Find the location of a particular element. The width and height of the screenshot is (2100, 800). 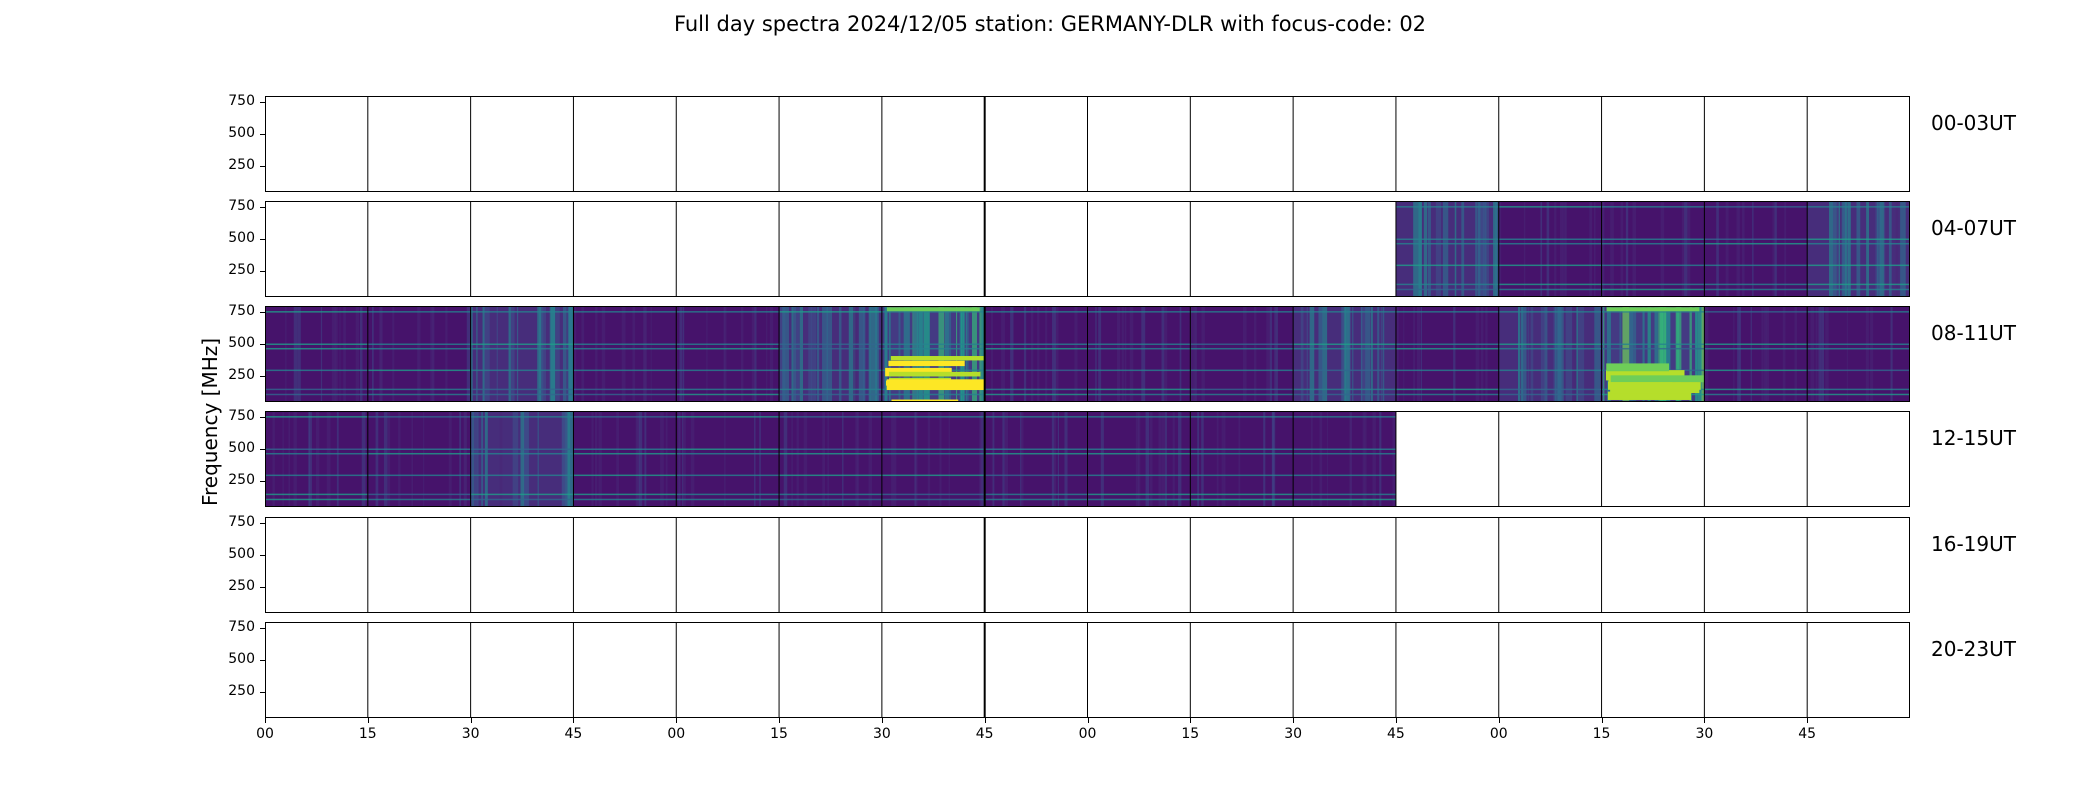

emission-band is located at coordinates (934, 374).